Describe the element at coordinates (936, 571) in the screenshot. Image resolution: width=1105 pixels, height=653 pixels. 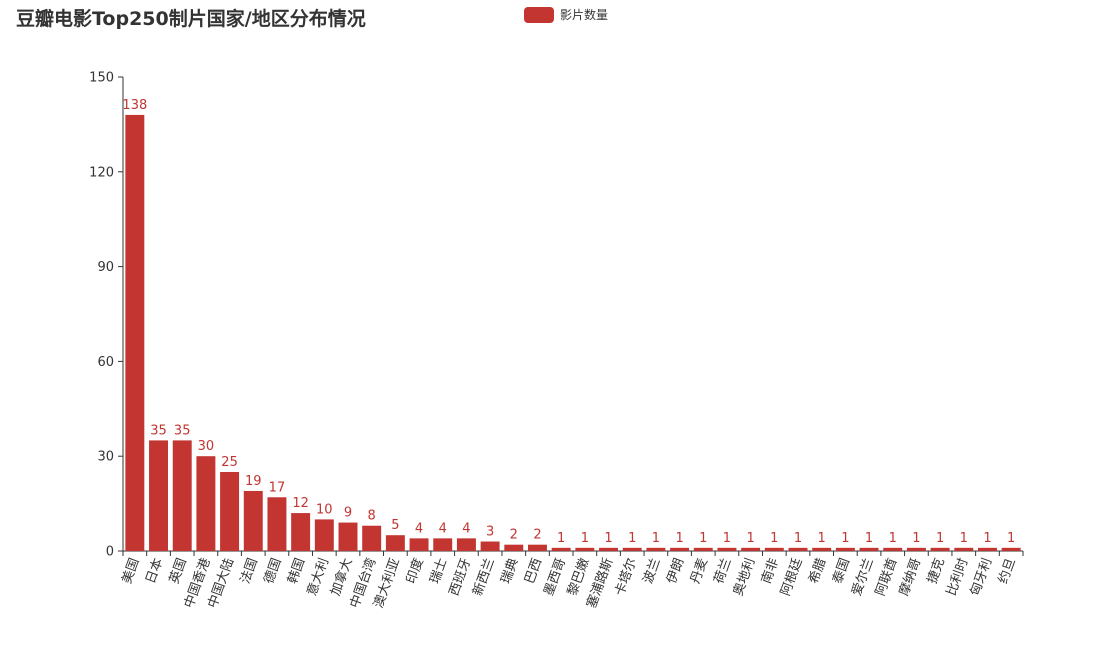
I see `x-tick-label: 捷克` at that location.